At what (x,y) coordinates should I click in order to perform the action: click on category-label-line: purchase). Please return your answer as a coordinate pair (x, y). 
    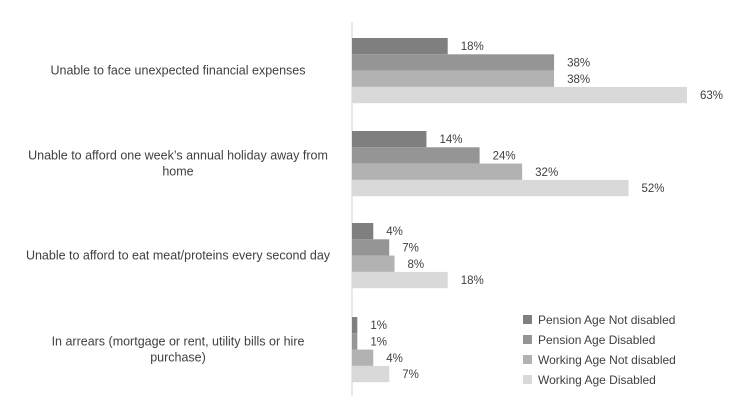
    Looking at the image, I should click on (178, 358).